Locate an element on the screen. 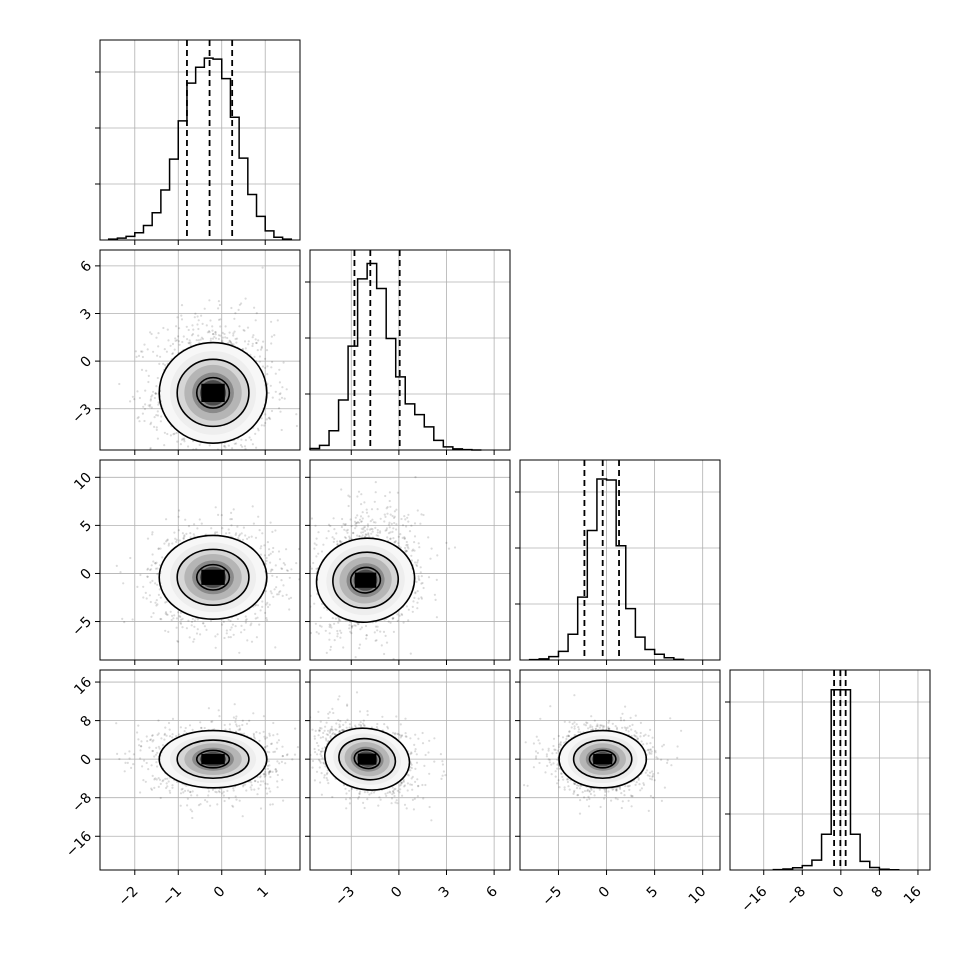 Image resolution: width=970 pixels, height=970 pixels. density-core is located at coordinates (213, 577).